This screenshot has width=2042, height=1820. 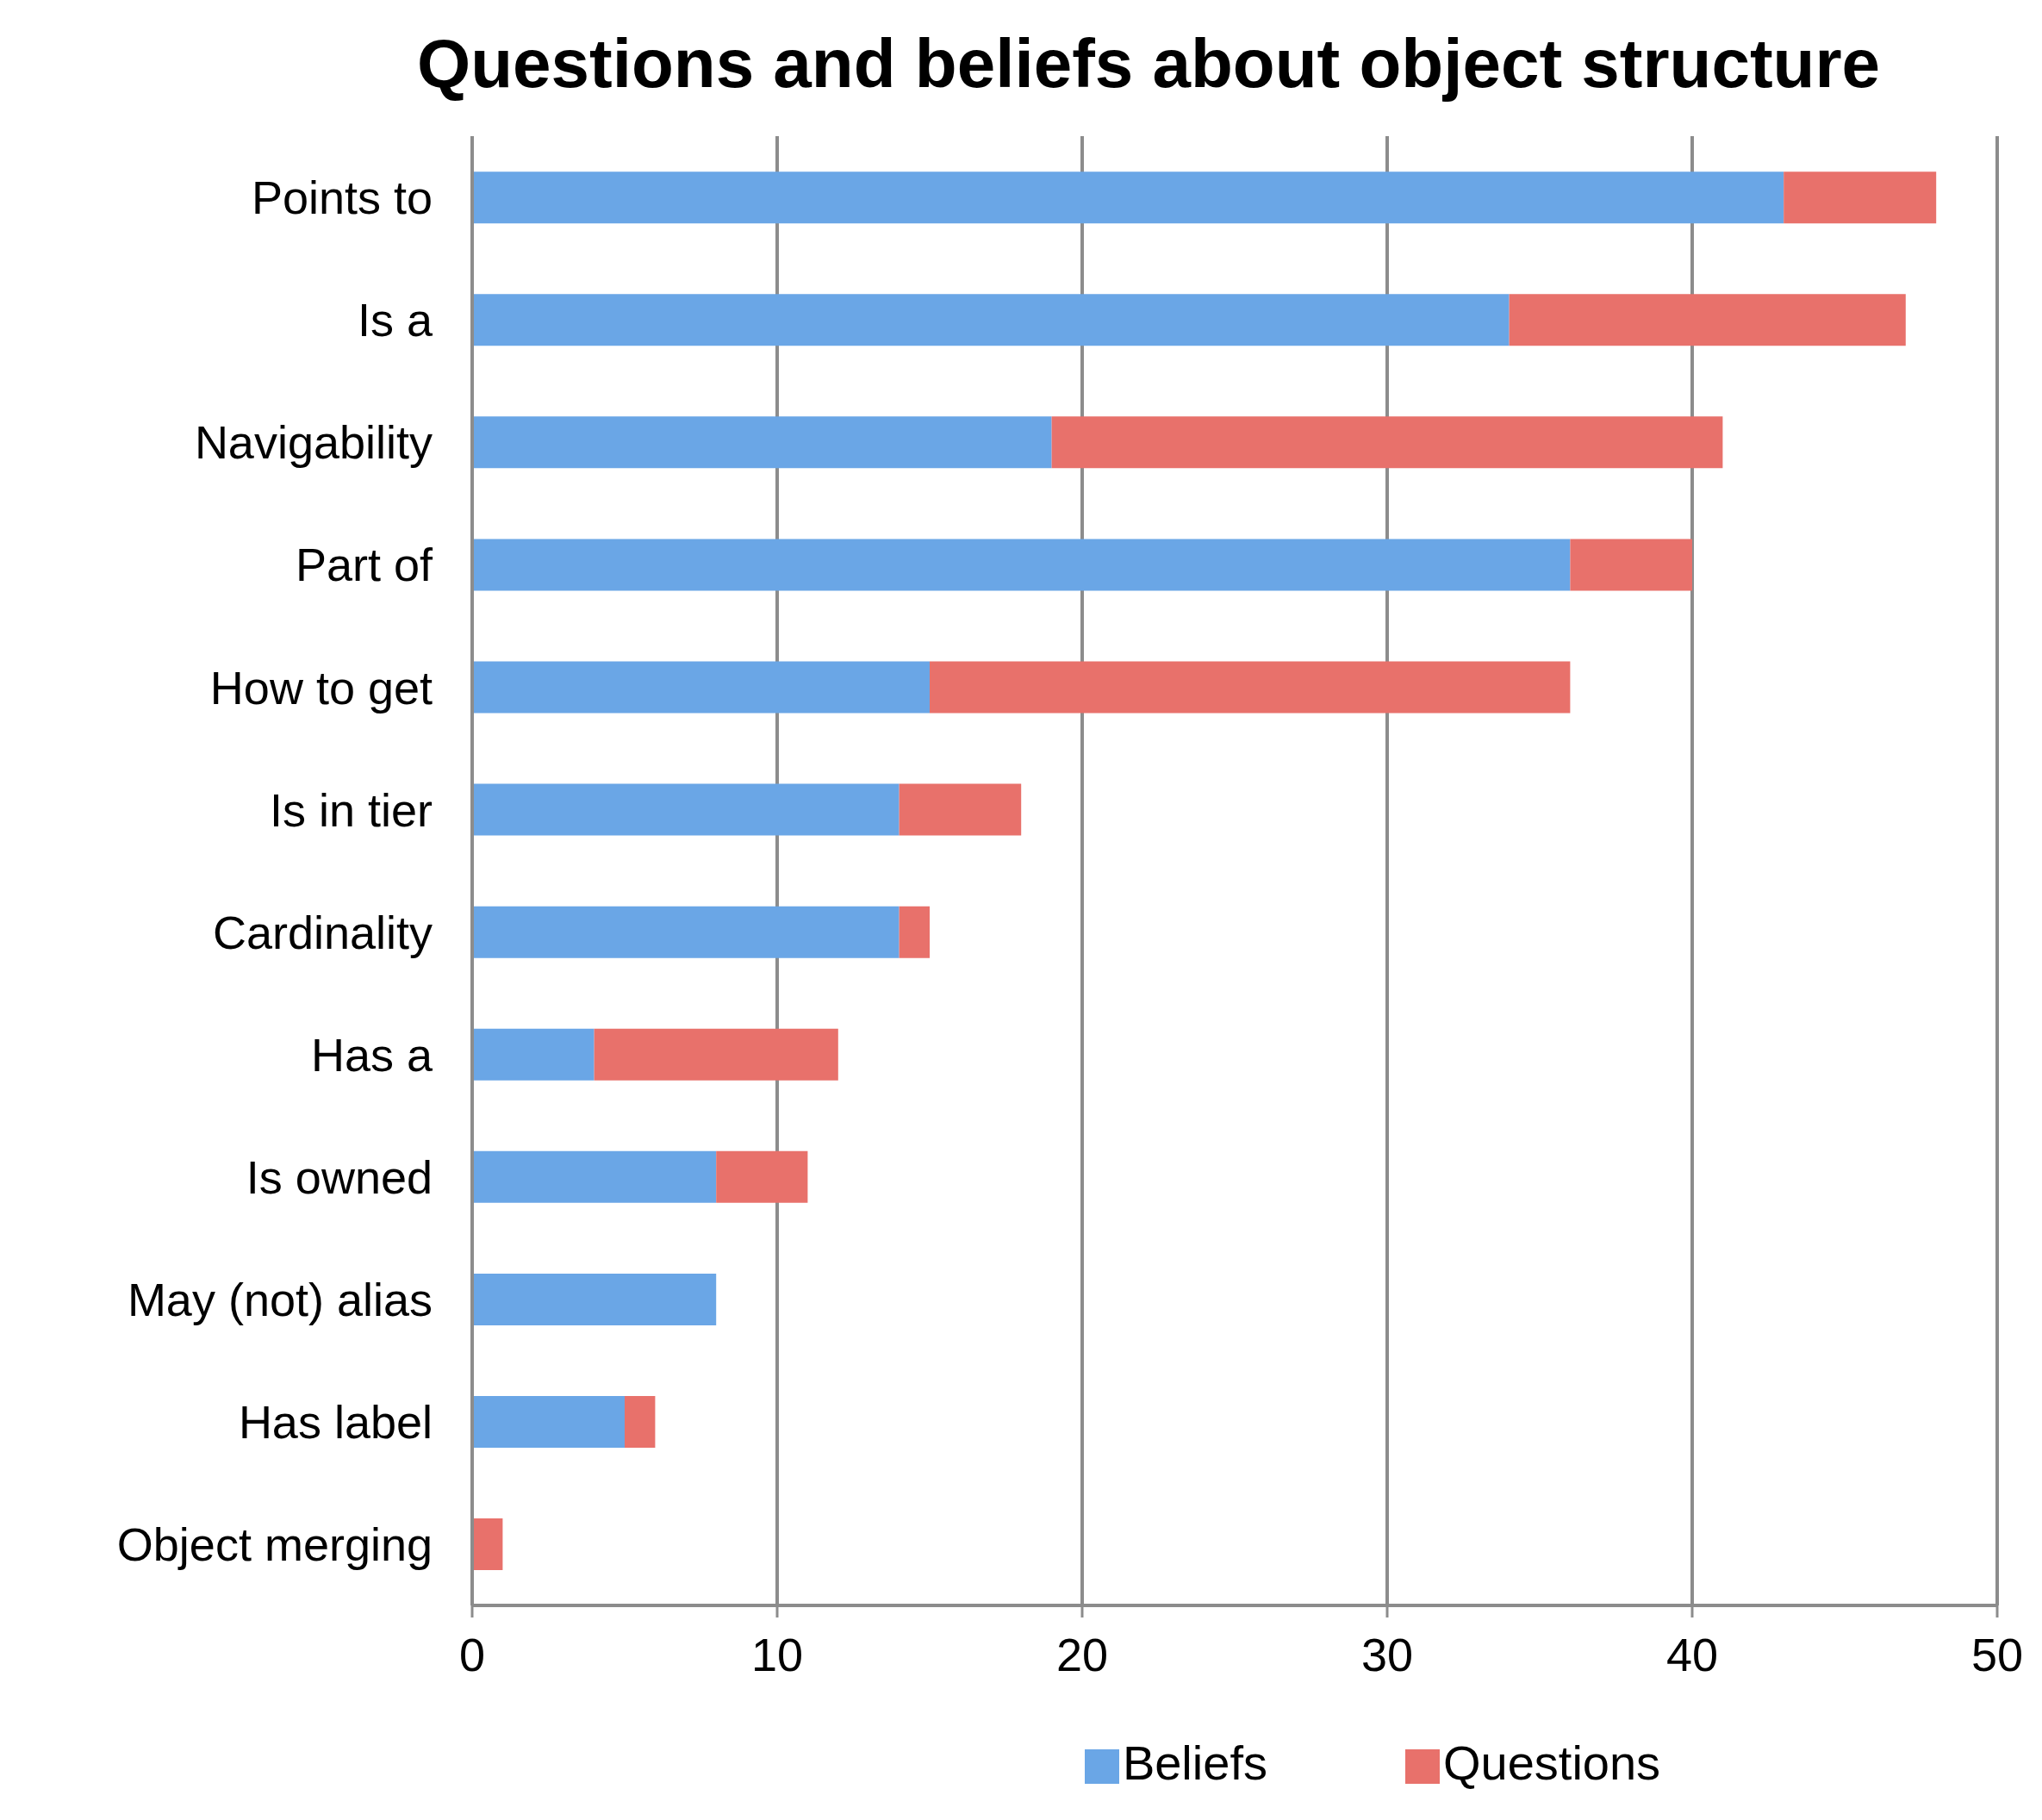 What do you see at coordinates (335, 1422) in the screenshot?
I see `y-tick-label: Has label` at bounding box center [335, 1422].